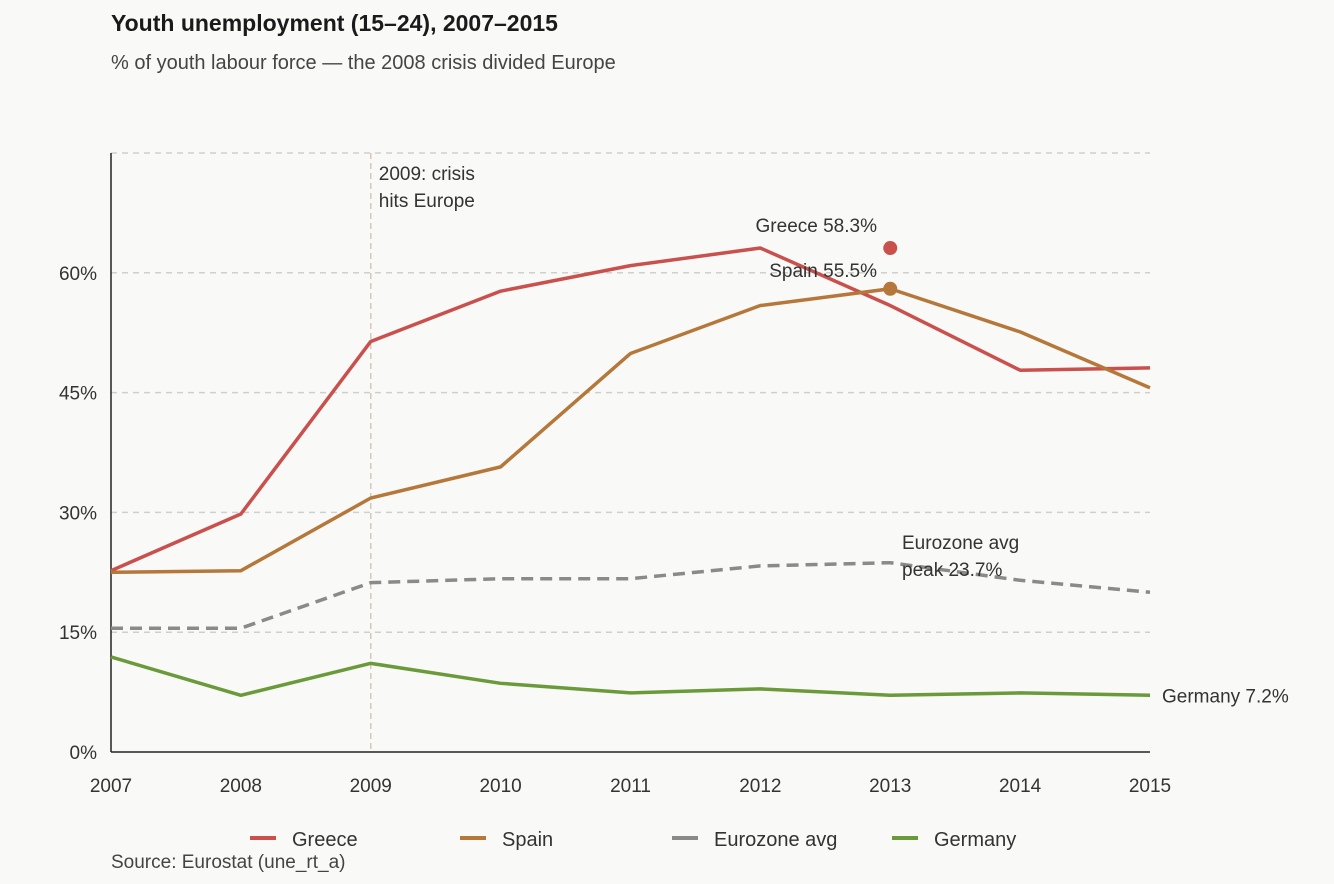  What do you see at coordinates (500, 786) in the screenshot?
I see `x-tick-label: 2010` at bounding box center [500, 786].